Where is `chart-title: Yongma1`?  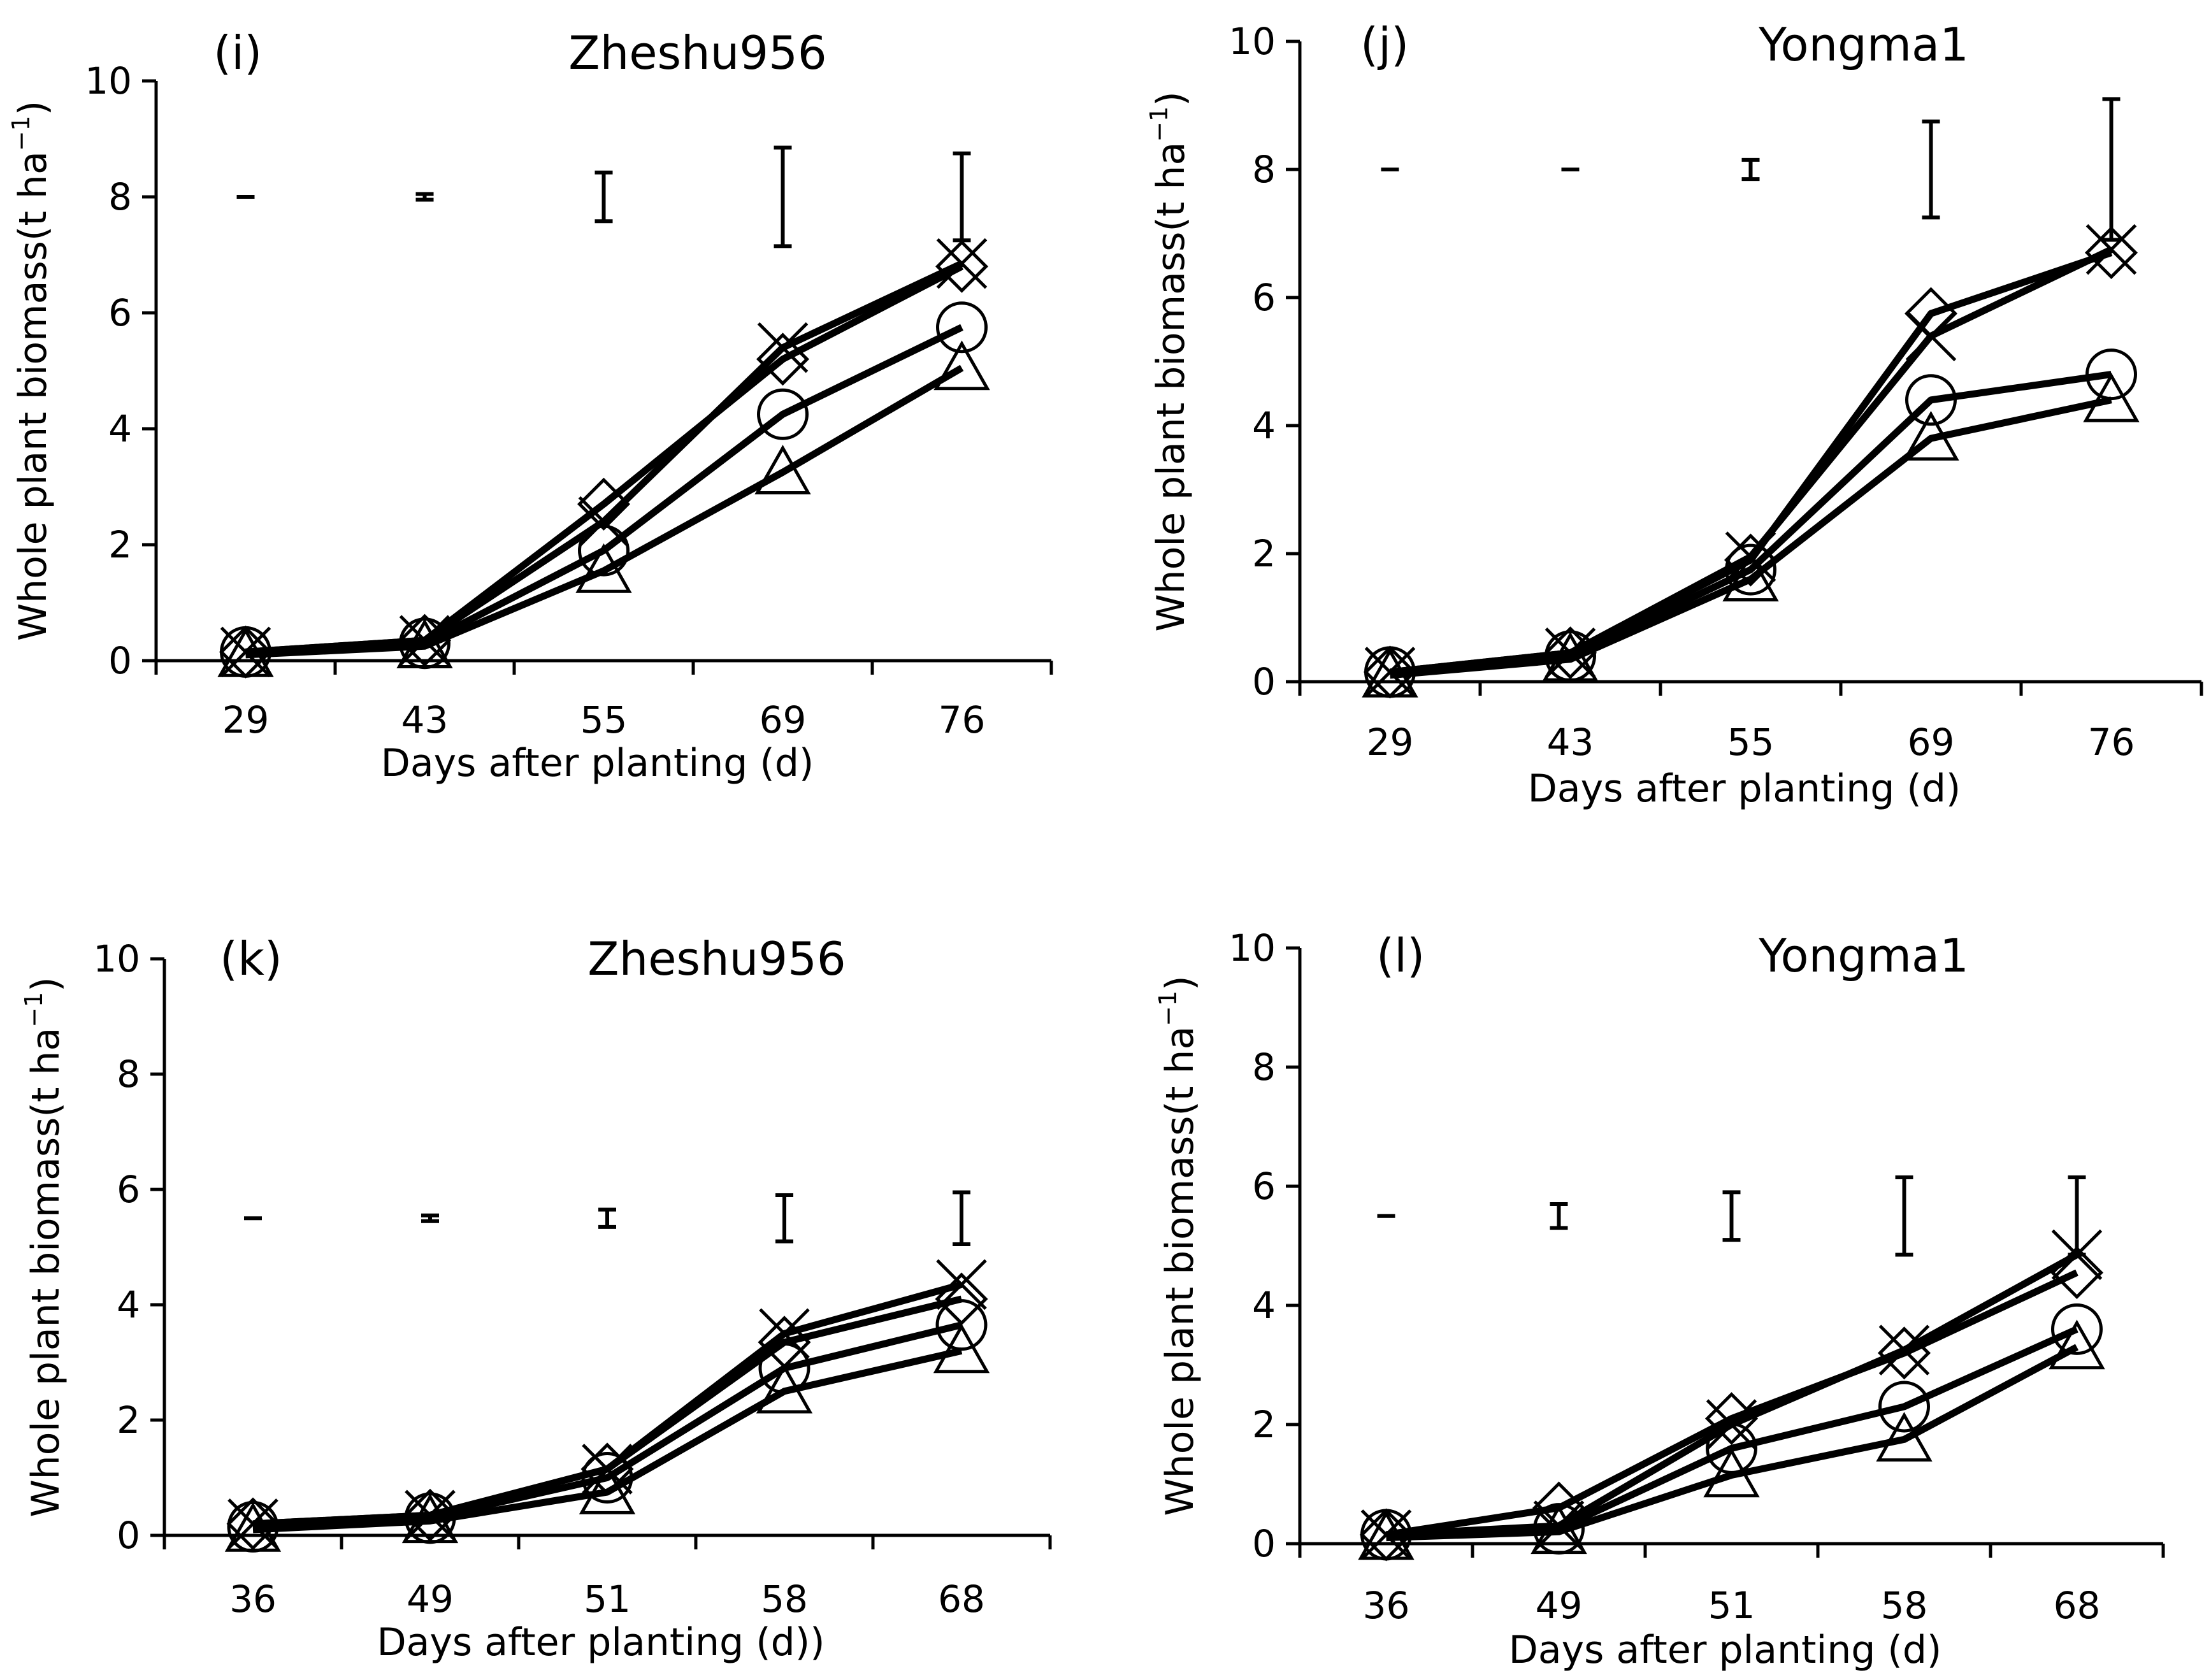
chart-title: Yongma1 is located at coordinates (1863, 955).